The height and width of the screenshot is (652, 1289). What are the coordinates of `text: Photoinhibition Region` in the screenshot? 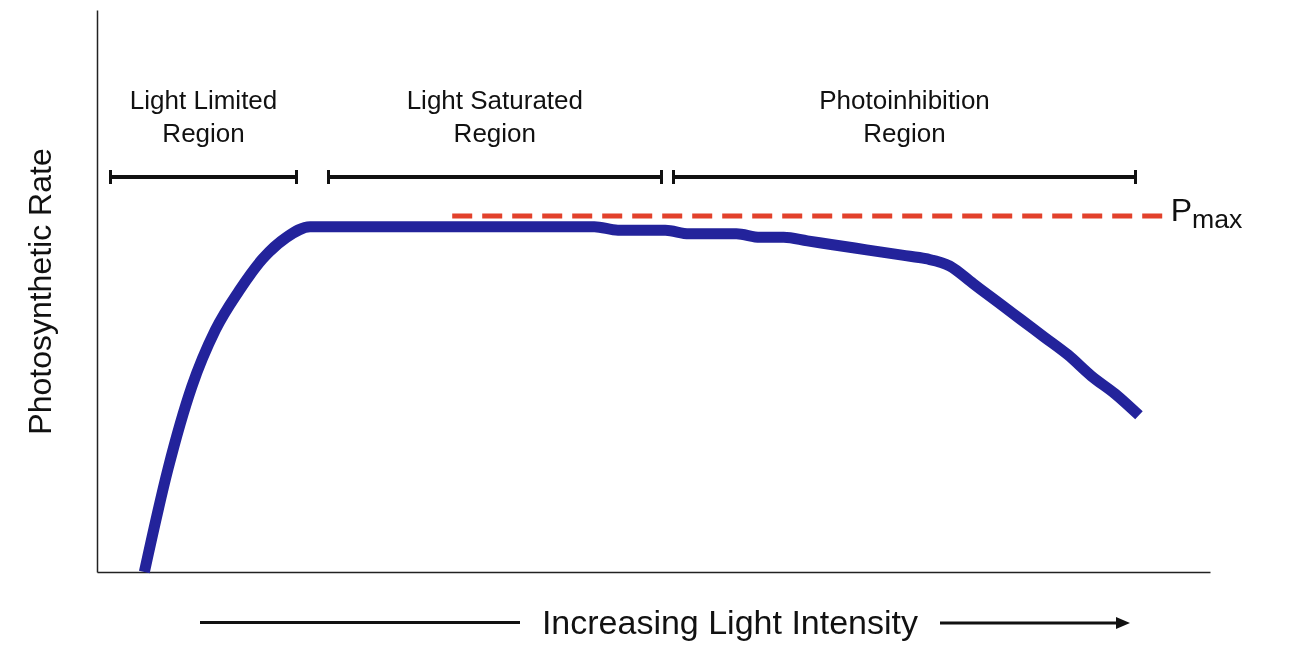 It's located at (904, 116).